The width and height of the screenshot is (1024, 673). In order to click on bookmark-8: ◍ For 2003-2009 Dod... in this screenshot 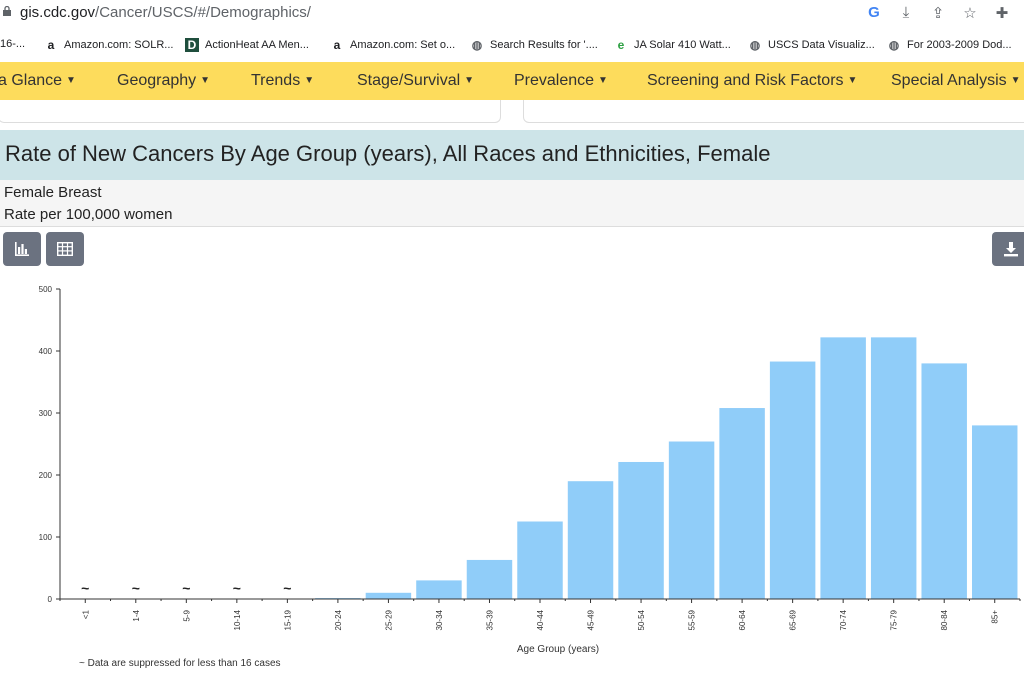, I will do `click(950, 45)`.